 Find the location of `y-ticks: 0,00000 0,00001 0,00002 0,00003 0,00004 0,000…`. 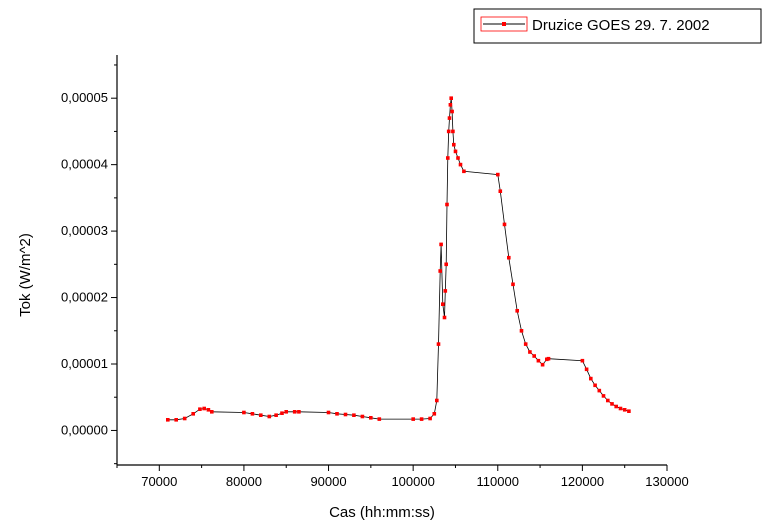

y-ticks: 0,00000 0,00001 0,00002 0,00003 0,00004 0,000… is located at coordinates (89, 264).